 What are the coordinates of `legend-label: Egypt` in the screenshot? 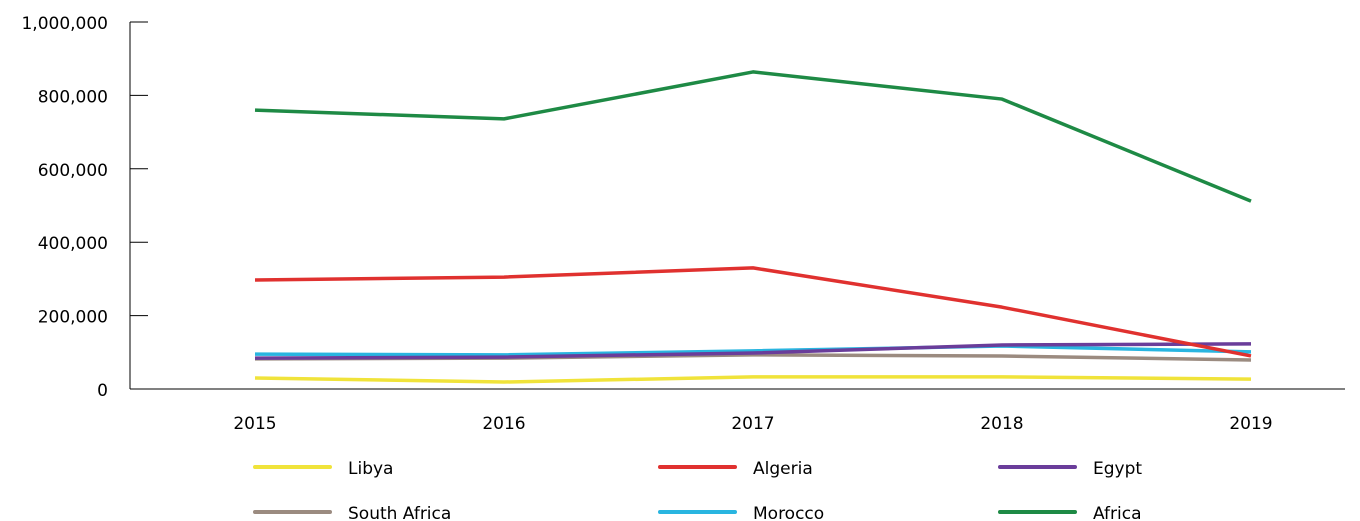 It's located at (1117, 469).